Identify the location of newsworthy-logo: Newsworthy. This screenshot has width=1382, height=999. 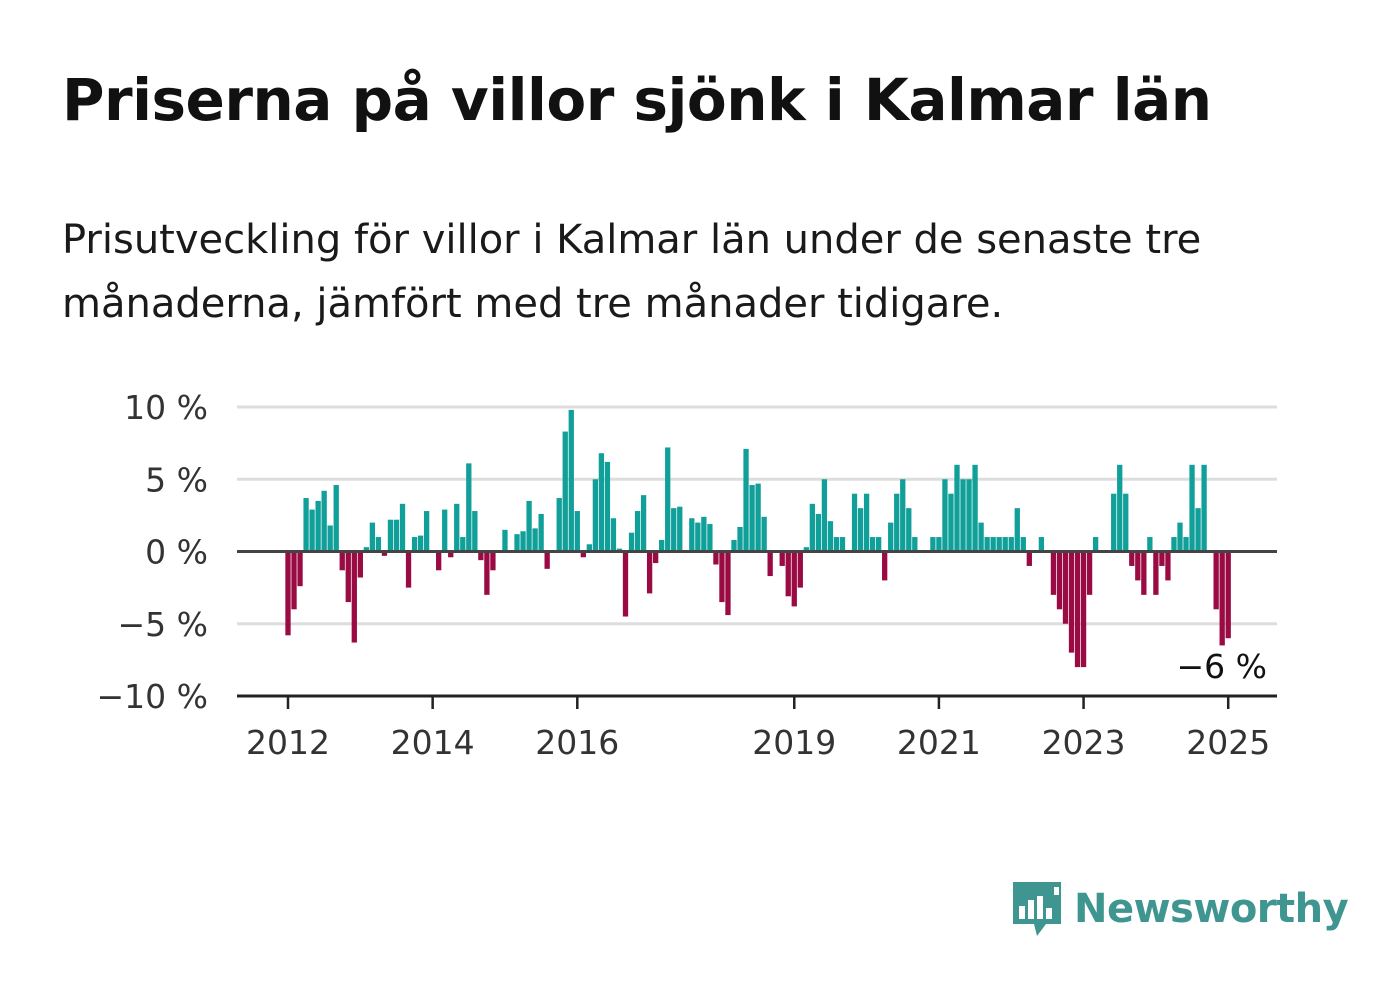
(1179, 909).